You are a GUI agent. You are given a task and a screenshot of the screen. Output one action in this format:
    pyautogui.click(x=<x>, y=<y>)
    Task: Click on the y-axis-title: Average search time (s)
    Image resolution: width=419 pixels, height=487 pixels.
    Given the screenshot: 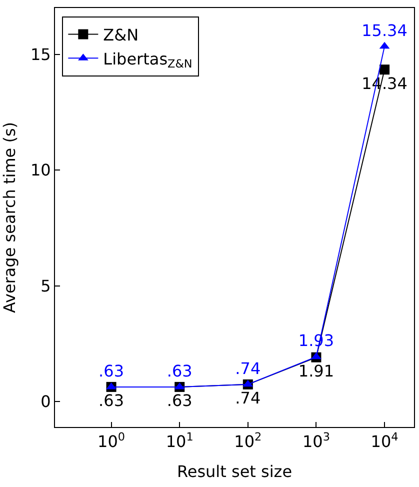 What is the action you would take?
    pyautogui.click(x=9, y=218)
    